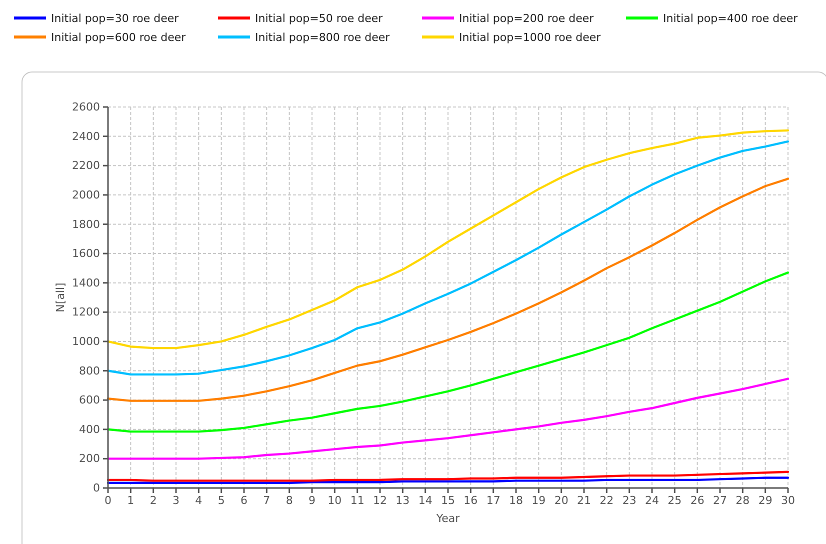 The width and height of the screenshot is (826, 544). Describe the element at coordinates (198, 500) in the screenshot. I see `x-tick-label: 4` at that location.